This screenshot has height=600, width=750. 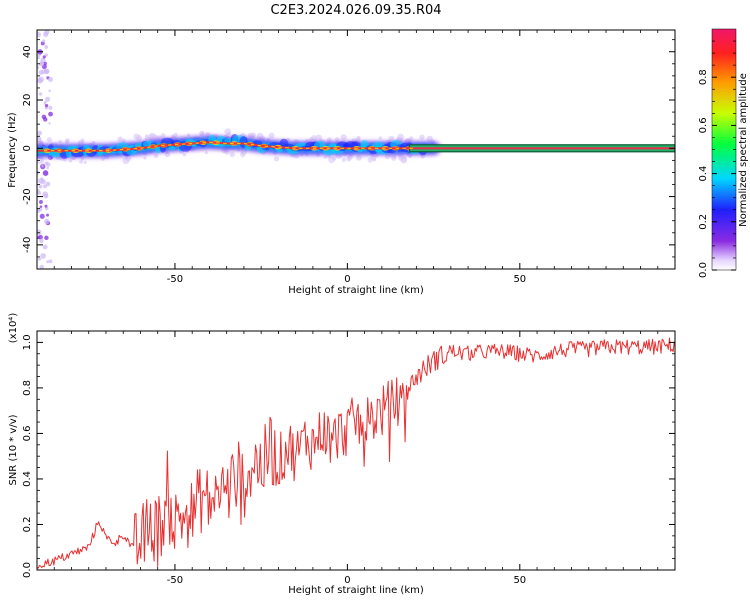 I want to click on spectrogram-x-tick-label: 0, so click(x=347, y=279).